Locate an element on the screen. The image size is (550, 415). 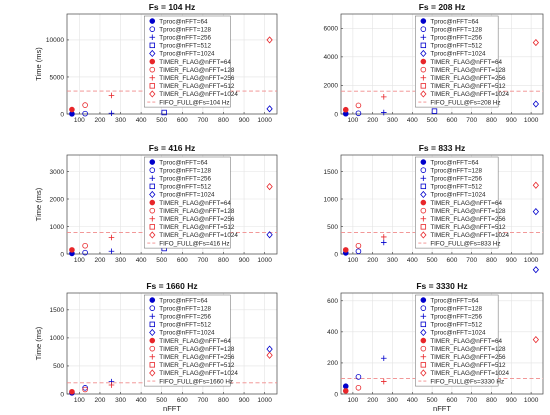
legend-entry: TIMER_FLAG@nFFT=512 is located at coordinates (197, 86).